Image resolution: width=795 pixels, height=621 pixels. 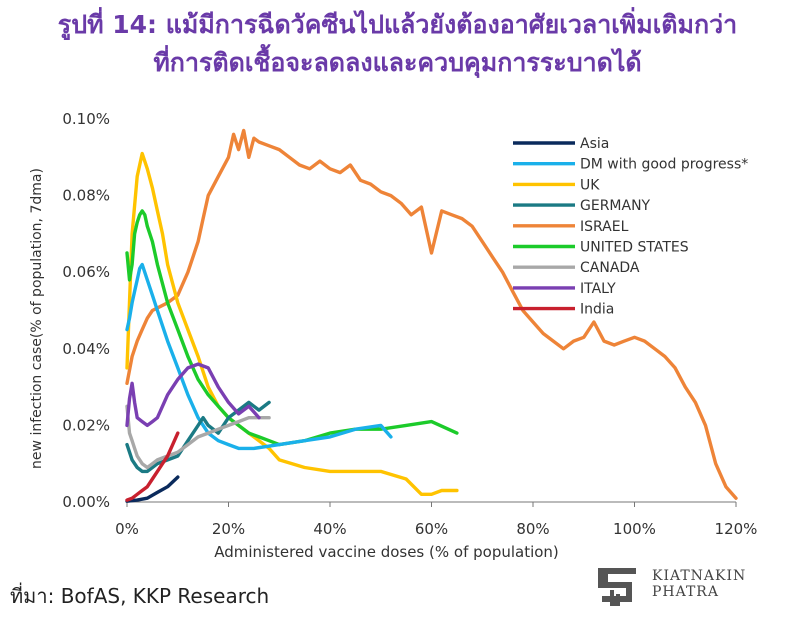 I want to click on logo-mark-icon, so click(x=617, y=587).